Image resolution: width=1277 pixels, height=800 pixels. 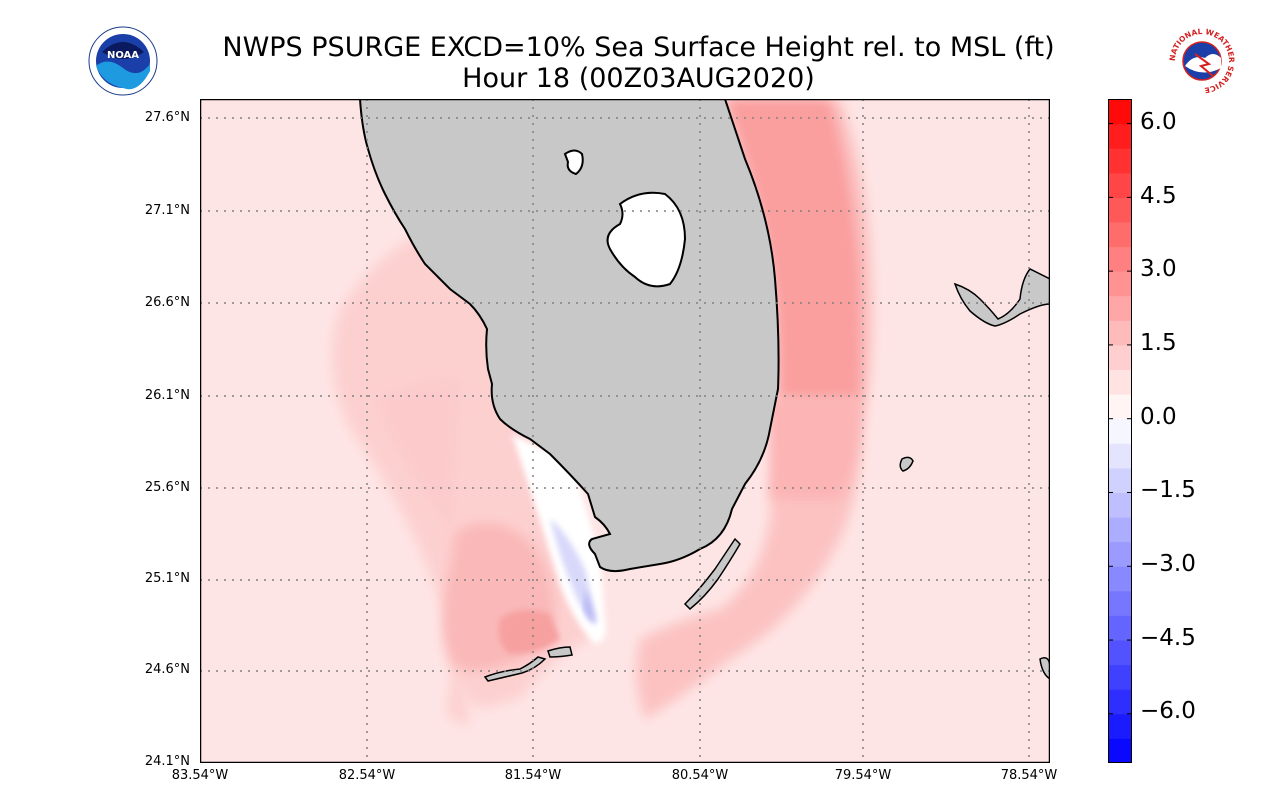 I want to click on noaa-logo-text: NOAA, so click(x=123, y=55).